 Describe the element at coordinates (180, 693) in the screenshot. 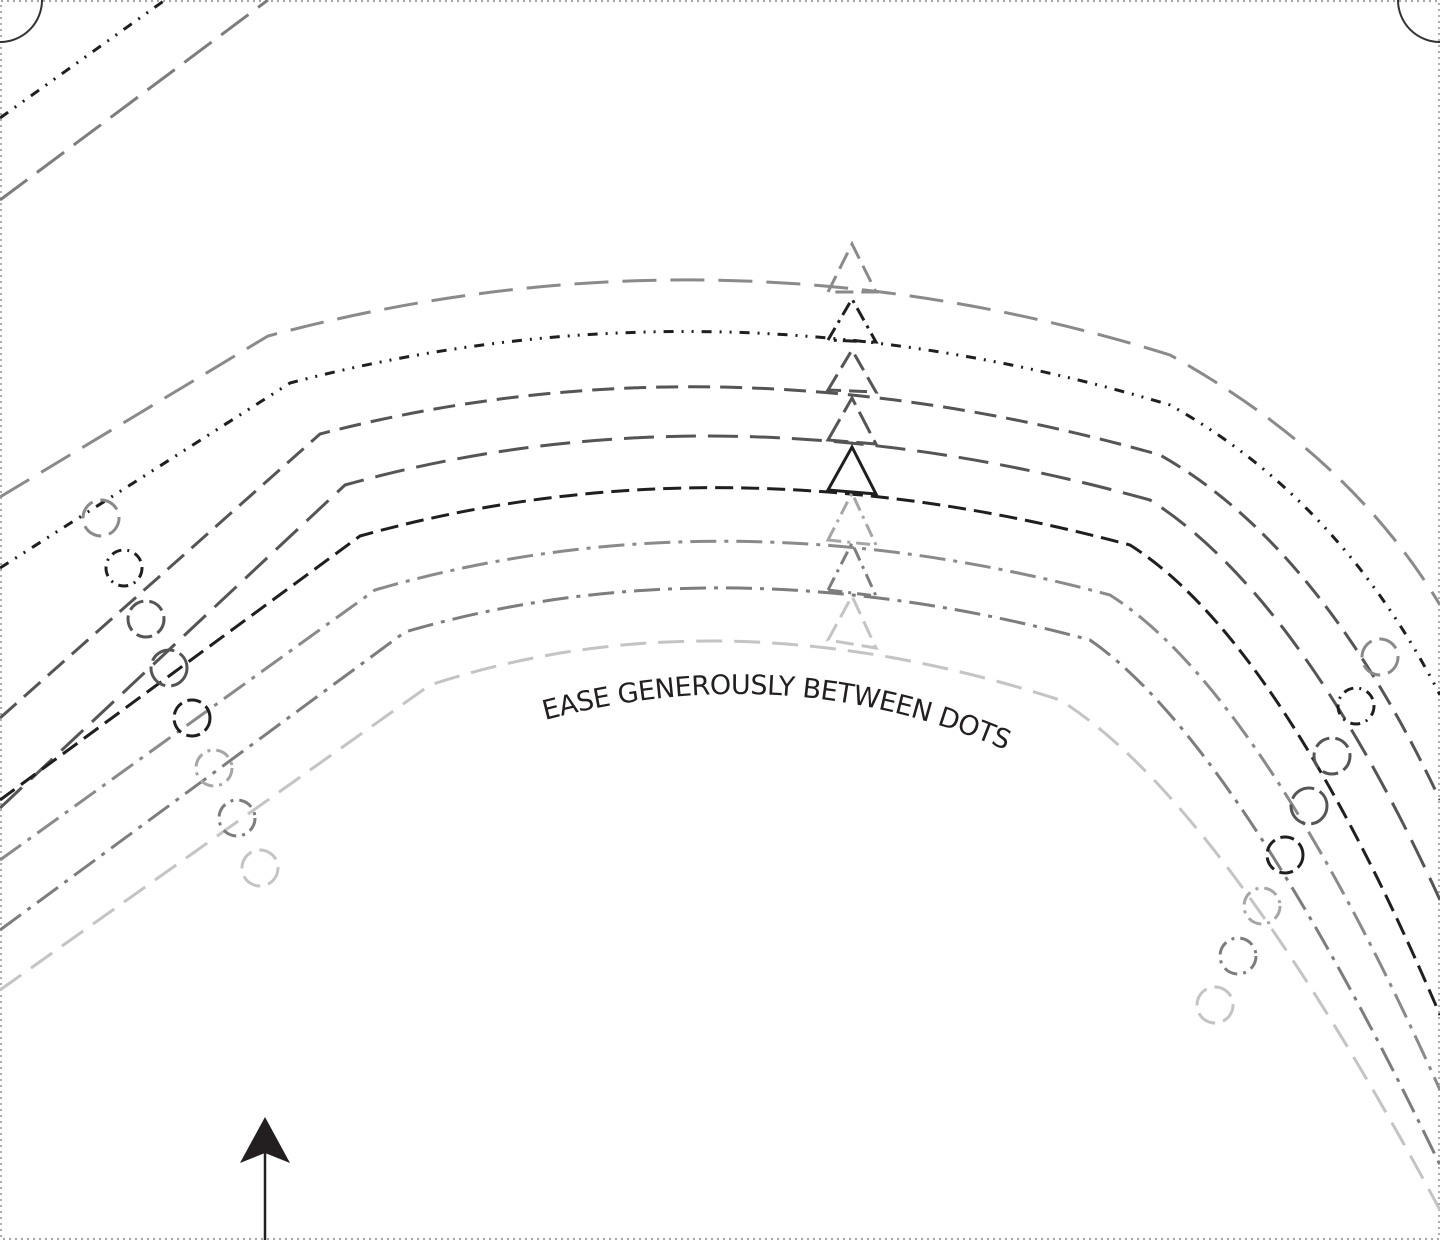

I see `ease-dots-left` at that location.